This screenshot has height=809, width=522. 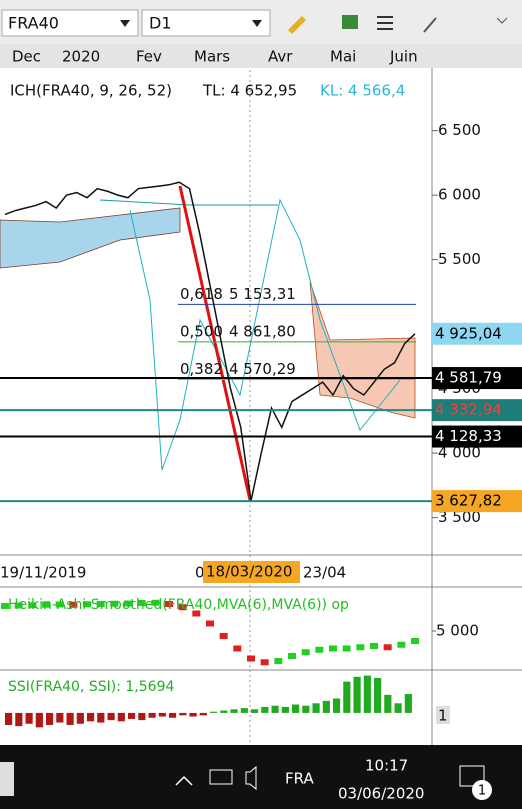 What do you see at coordinates (262, 331) in the screenshot?
I see `fib-price: 4 861,80` at bounding box center [262, 331].